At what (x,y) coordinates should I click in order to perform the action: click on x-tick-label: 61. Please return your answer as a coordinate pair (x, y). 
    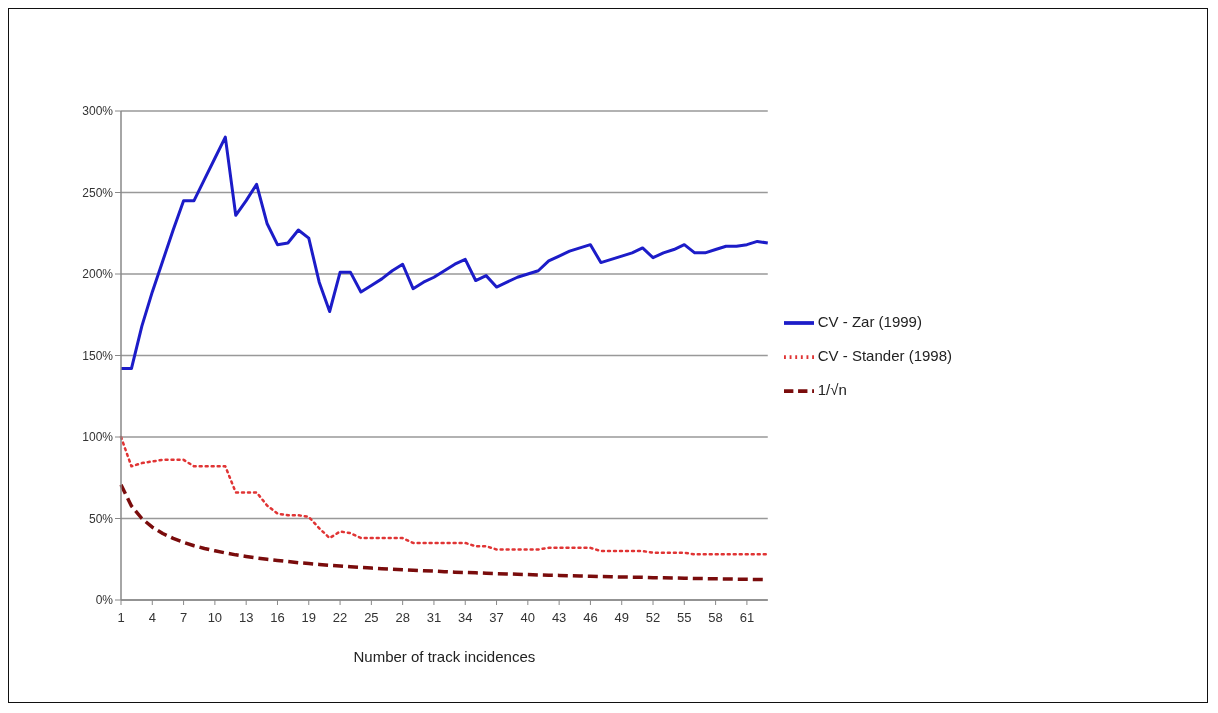
    Looking at the image, I should click on (747, 617).